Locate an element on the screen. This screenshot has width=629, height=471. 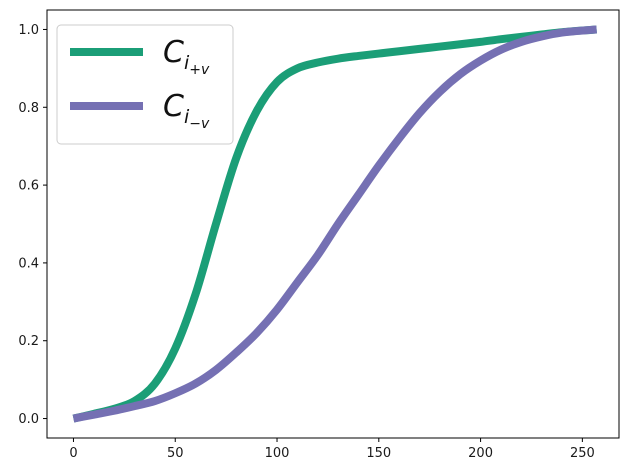
legend-entry-c-minus-v: Ci−v is located at coordinates (140, 110).